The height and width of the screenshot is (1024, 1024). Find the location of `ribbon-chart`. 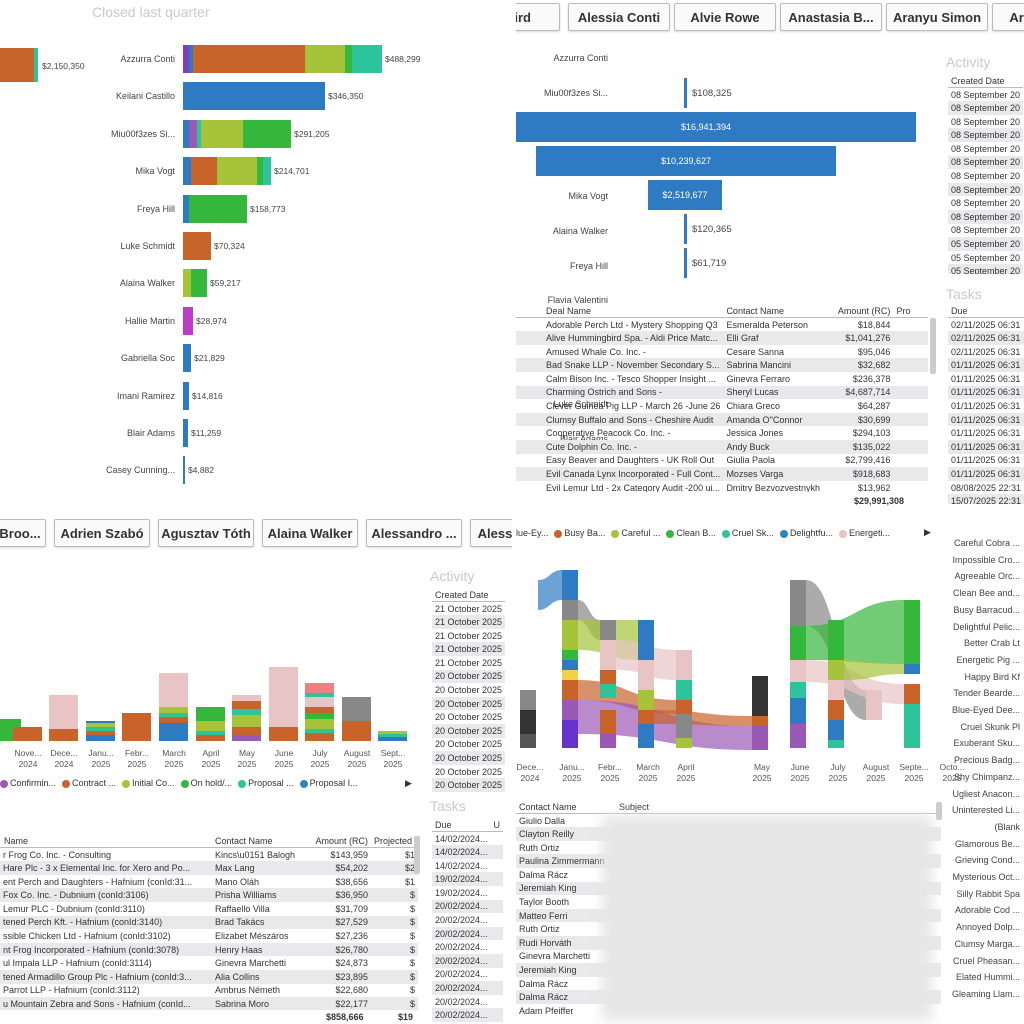

ribbon-chart is located at coordinates (726, 660).